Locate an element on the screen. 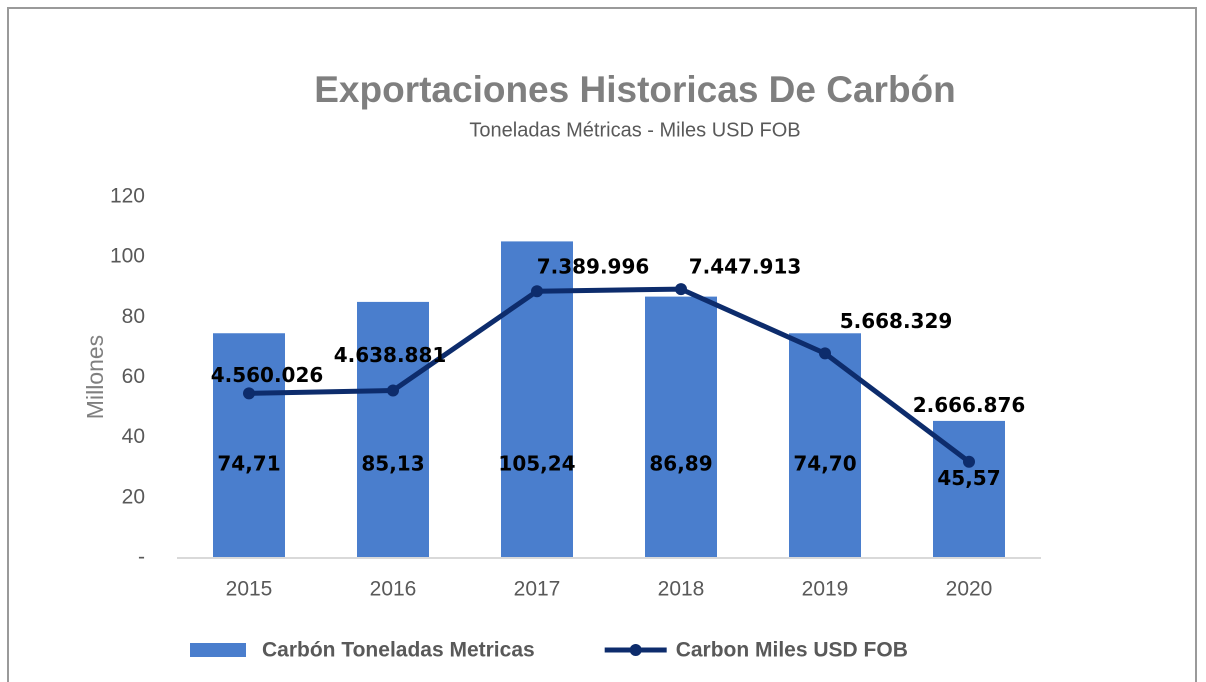 The width and height of the screenshot is (1206, 682). y-tick-label: 80 is located at coordinates (133, 316).